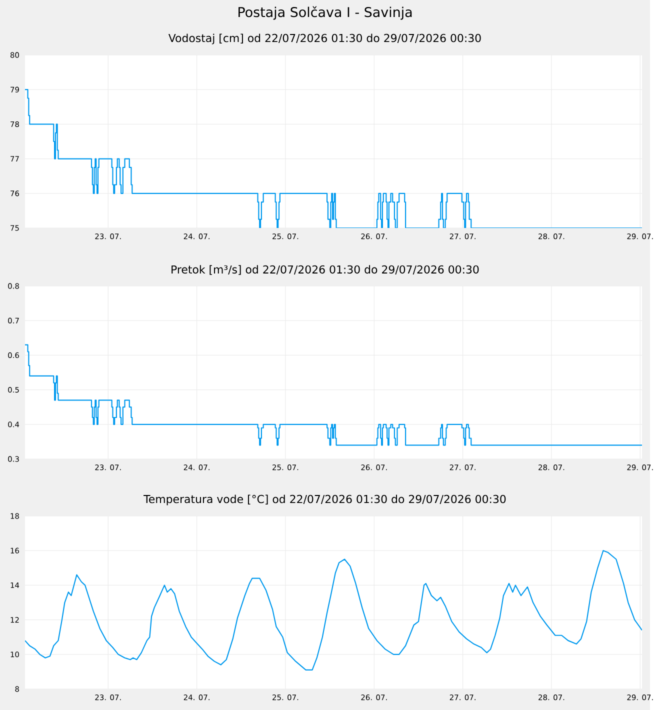  I want to click on chart-title: Postaja Solčava I - Savinja, so click(325, 13).